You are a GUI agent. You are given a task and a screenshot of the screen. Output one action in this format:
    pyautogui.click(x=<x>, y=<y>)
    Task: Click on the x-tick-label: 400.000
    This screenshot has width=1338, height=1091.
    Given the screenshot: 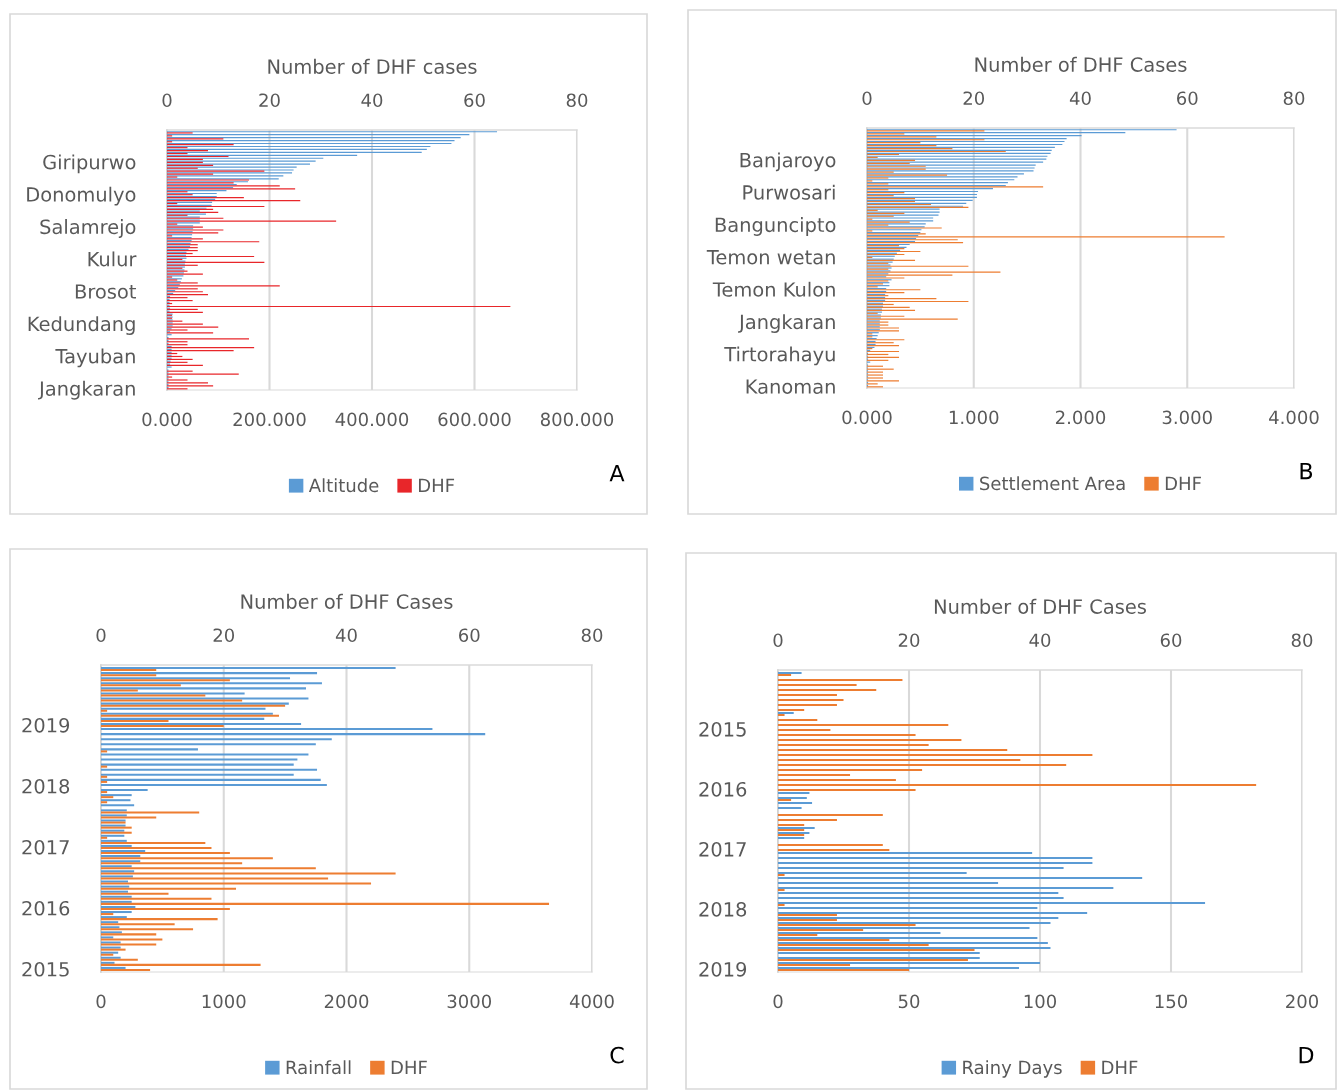 What is the action you would take?
    pyautogui.click(x=372, y=419)
    